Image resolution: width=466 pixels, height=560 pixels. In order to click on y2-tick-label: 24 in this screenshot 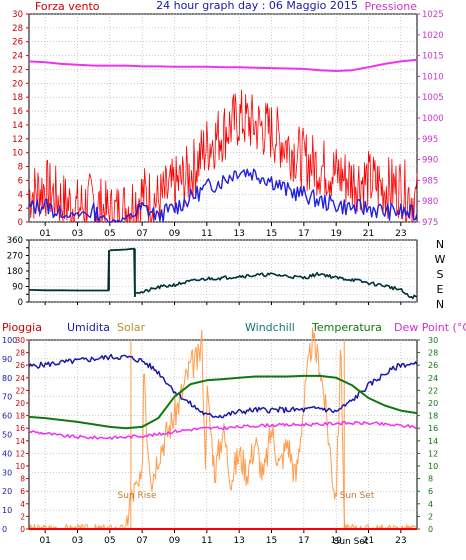, I will do `click(433, 378)`.